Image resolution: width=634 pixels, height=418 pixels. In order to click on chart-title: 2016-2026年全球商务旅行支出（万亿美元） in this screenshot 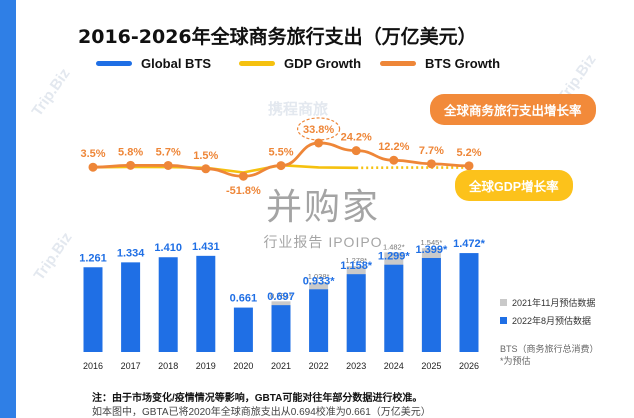, I will do `click(277, 37)`.